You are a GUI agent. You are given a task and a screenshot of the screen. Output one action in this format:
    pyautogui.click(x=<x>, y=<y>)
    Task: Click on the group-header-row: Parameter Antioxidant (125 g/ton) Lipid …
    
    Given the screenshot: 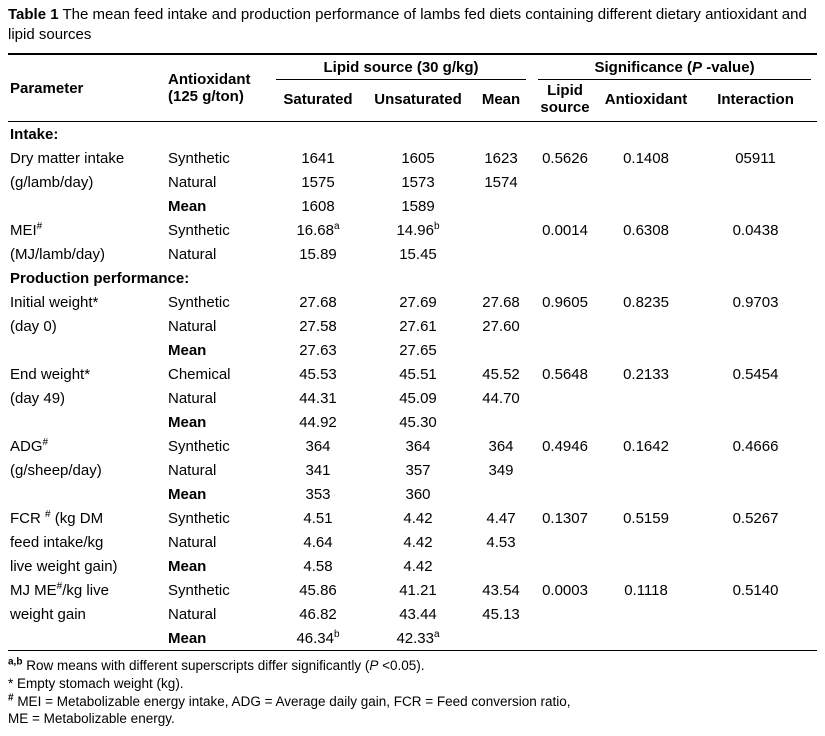 What is the action you would take?
    pyautogui.click(x=412, y=88)
    